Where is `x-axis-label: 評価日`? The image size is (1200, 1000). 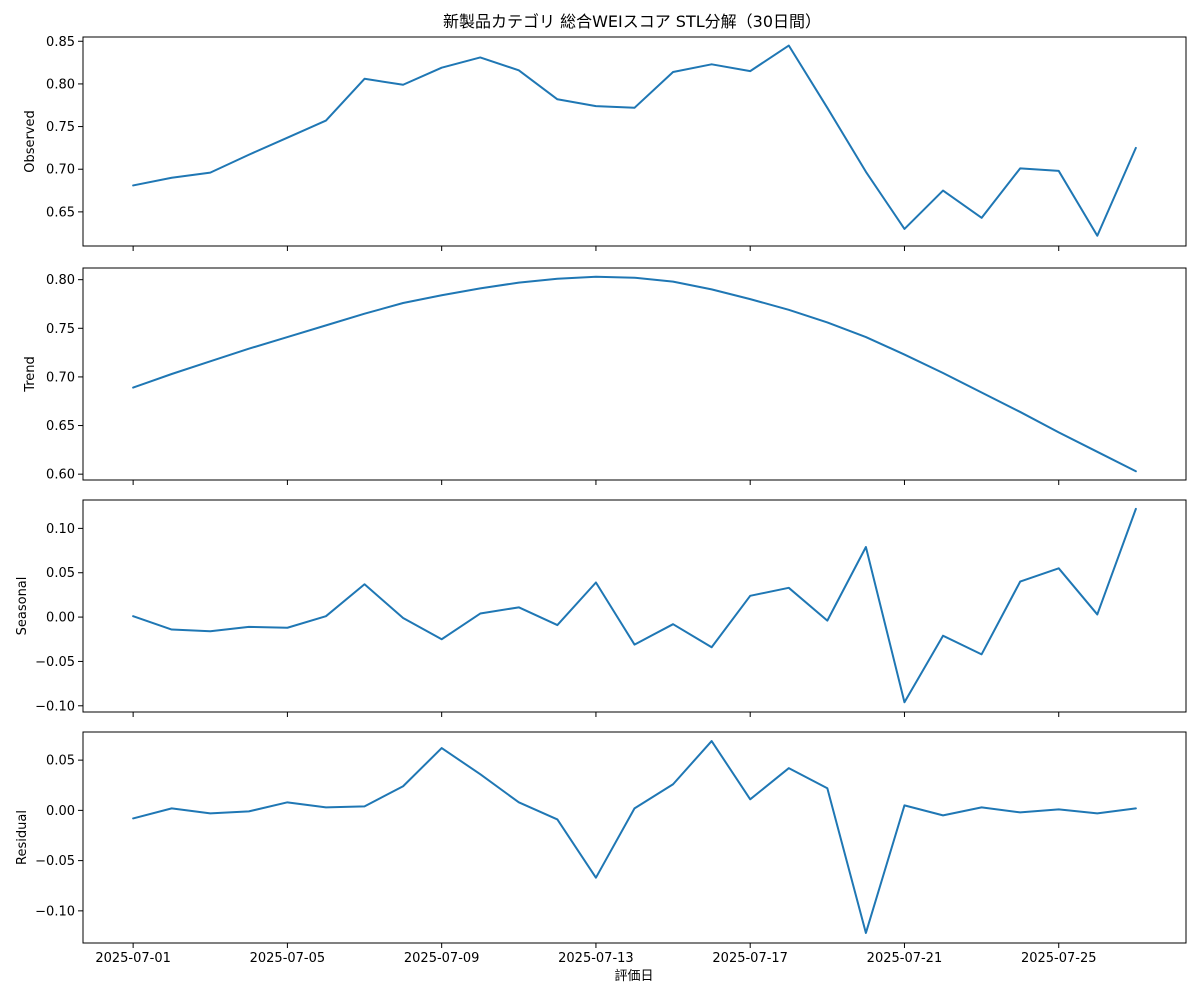 x-axis-label: 評価日 is located at coordinates (633, 976).